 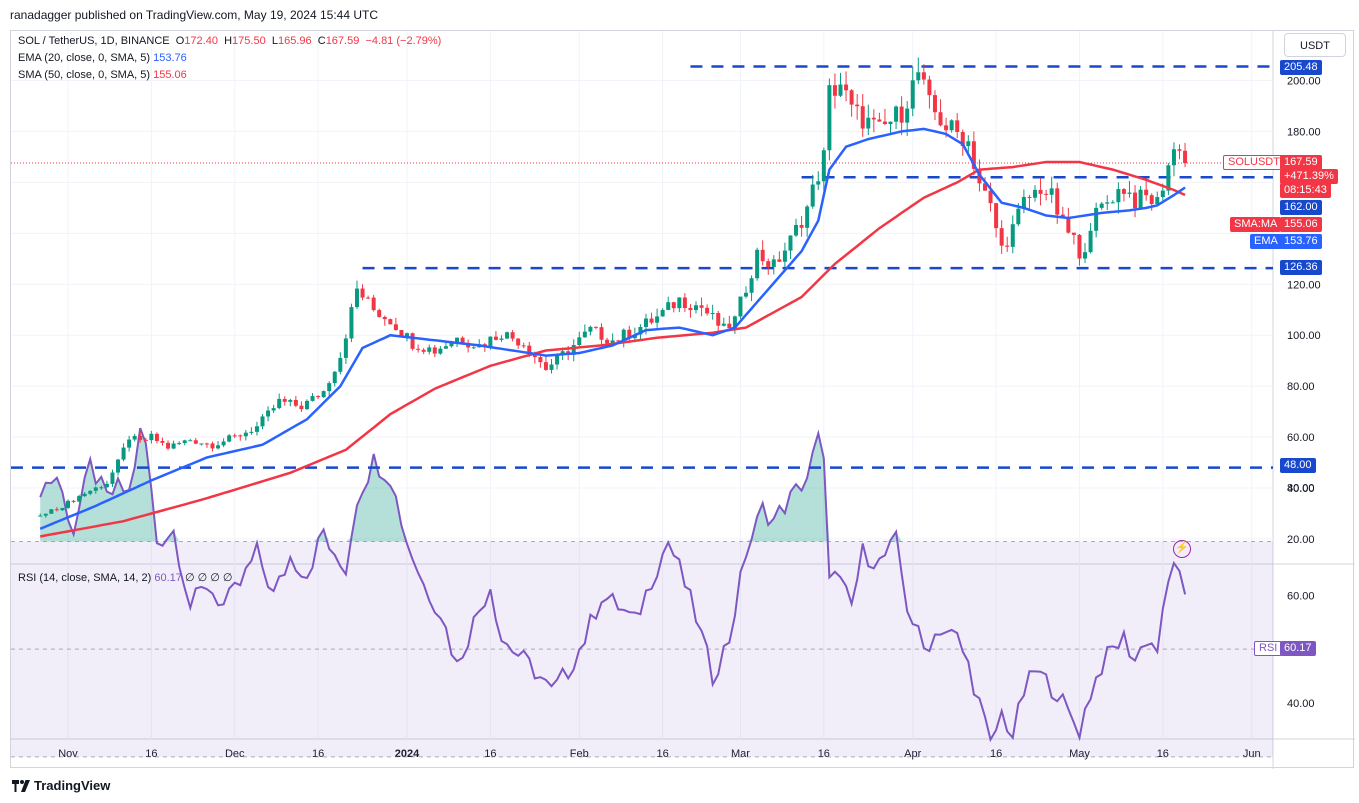 What do you see at coordinates (21, 785) in the screenshot?
I see `tradingview-logo-icon` at bounding box center [21, 785].